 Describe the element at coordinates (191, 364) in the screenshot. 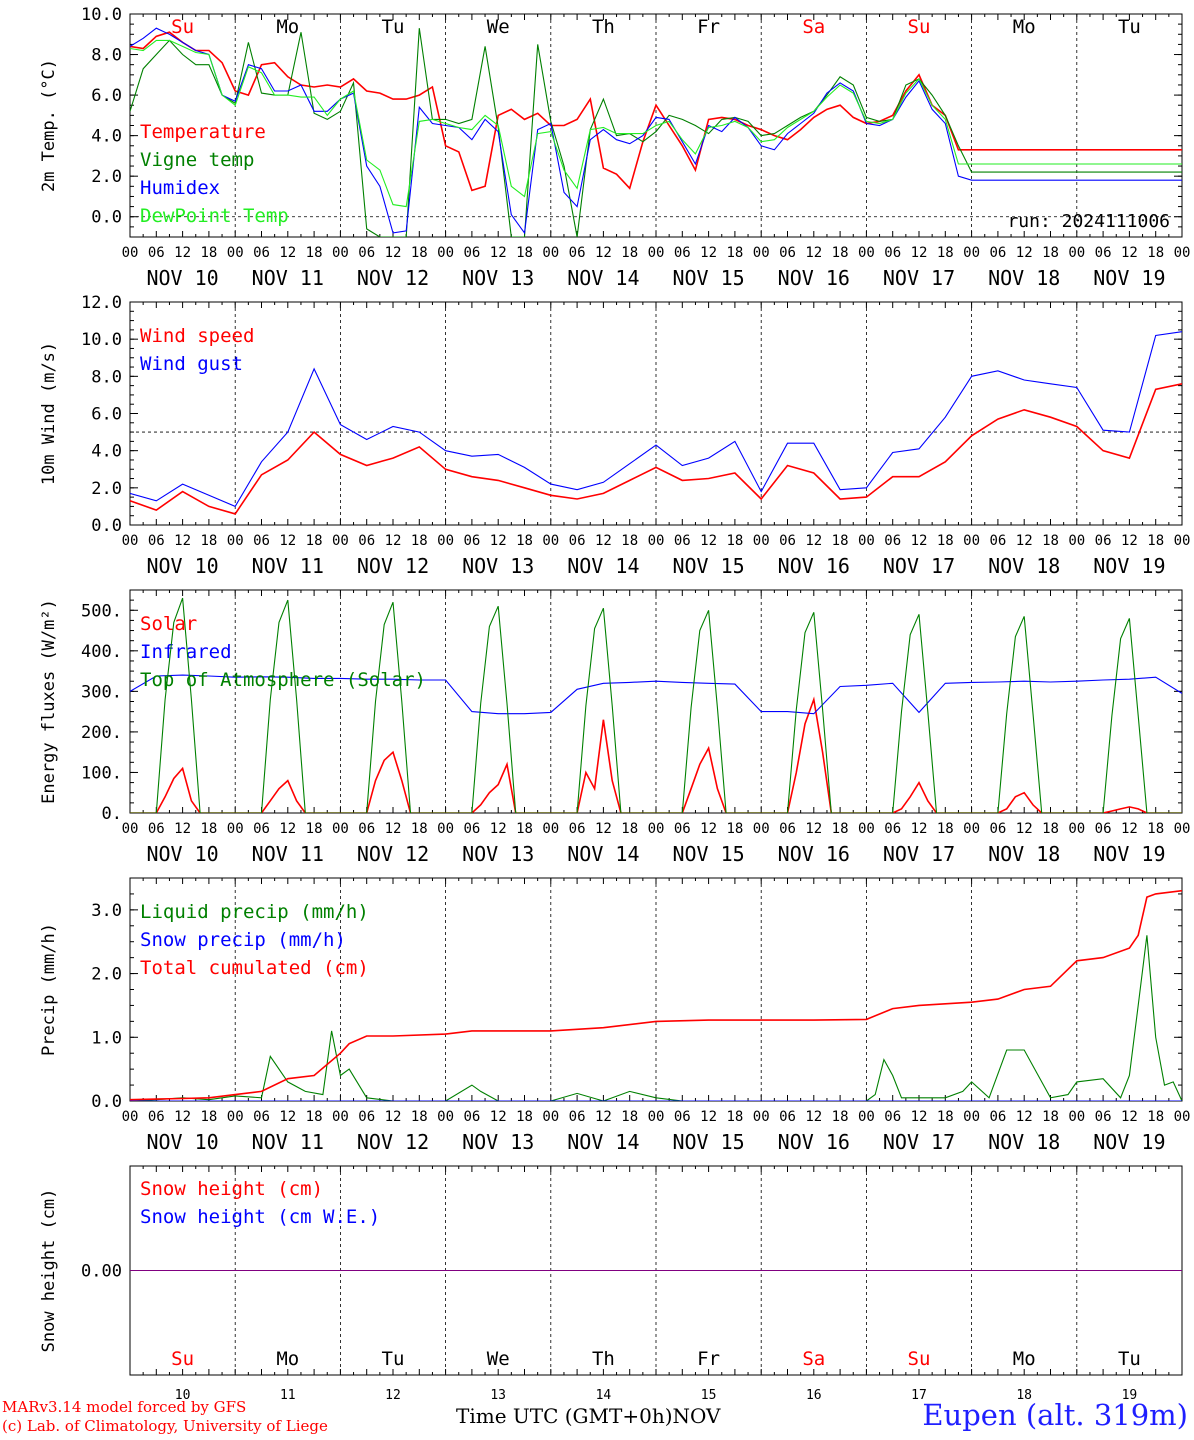

I see `legend-entry: Wind gust` at that location.